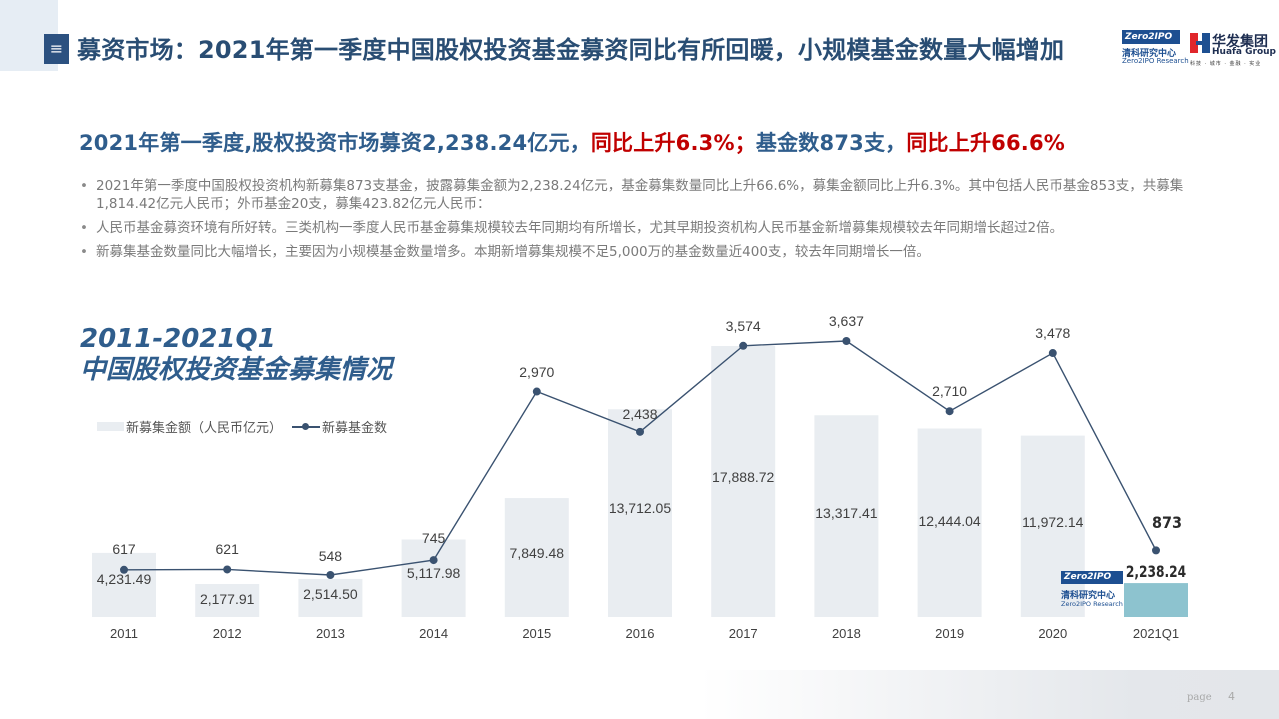  Describe the element at coordinates (1092, 577) in the screenshot. I see `watermark-box: Zero2IPO` at that location.